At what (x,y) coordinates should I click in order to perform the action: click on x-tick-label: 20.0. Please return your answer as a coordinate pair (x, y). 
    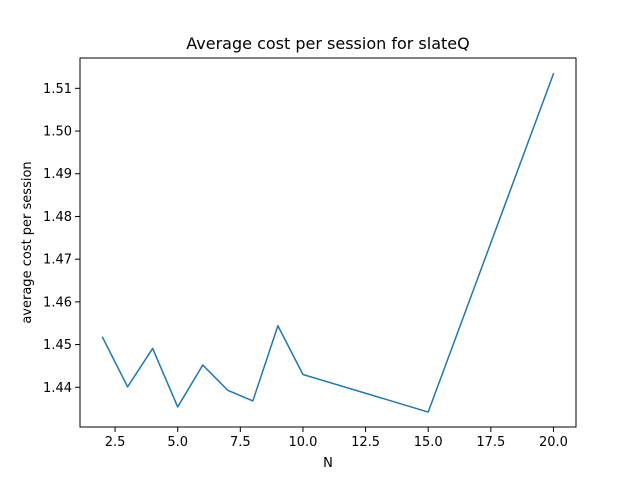
    Looking at the image, I should click on (553, 442).